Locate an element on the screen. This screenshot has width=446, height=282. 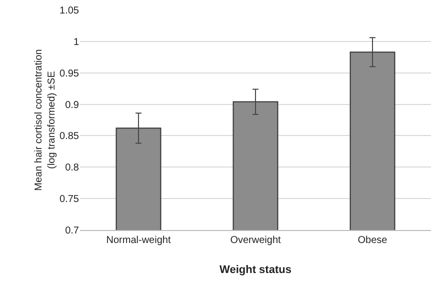
x-tick-label: Obese is located at coordinates (373, 240).